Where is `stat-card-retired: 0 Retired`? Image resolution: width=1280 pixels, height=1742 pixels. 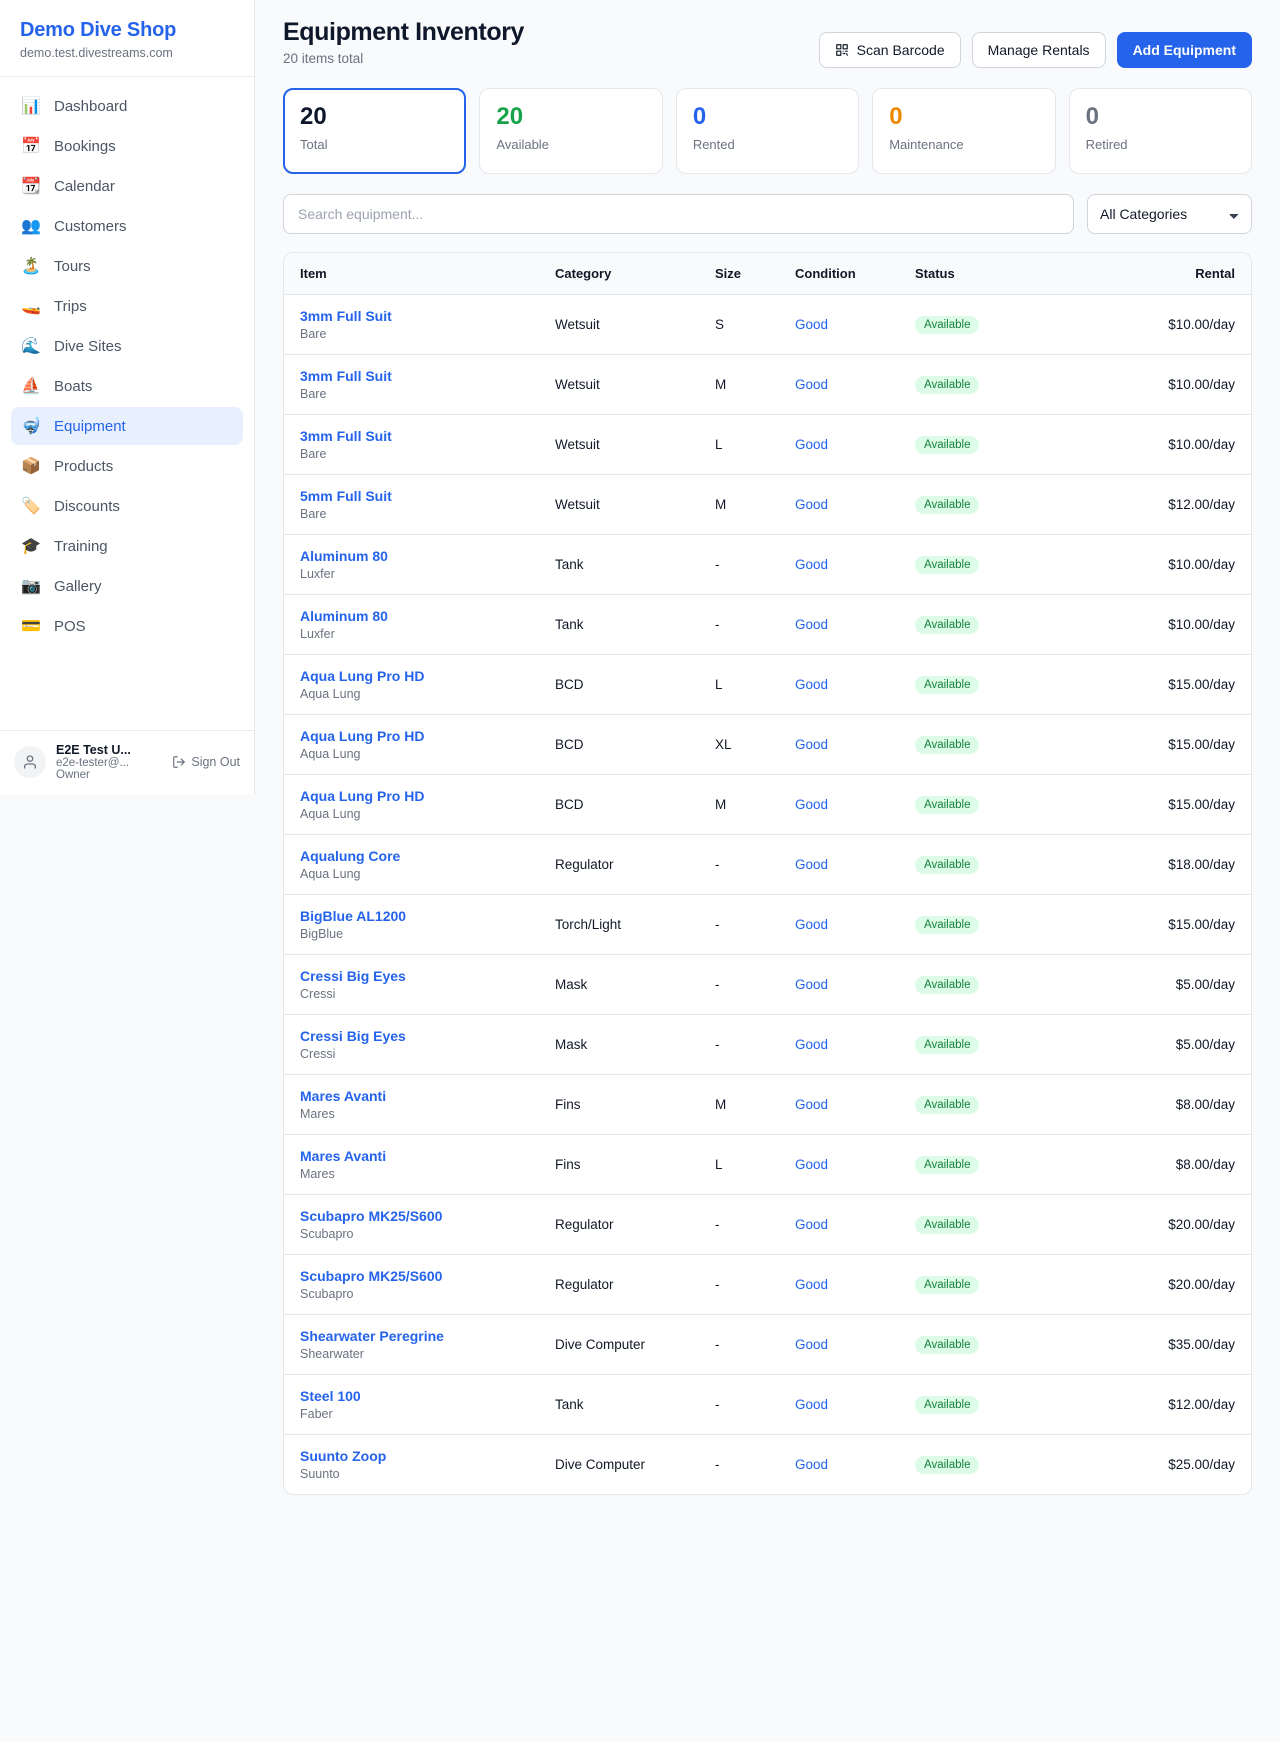
stat-card-retired: 0 Retired is located at coordinates (1160, 131).